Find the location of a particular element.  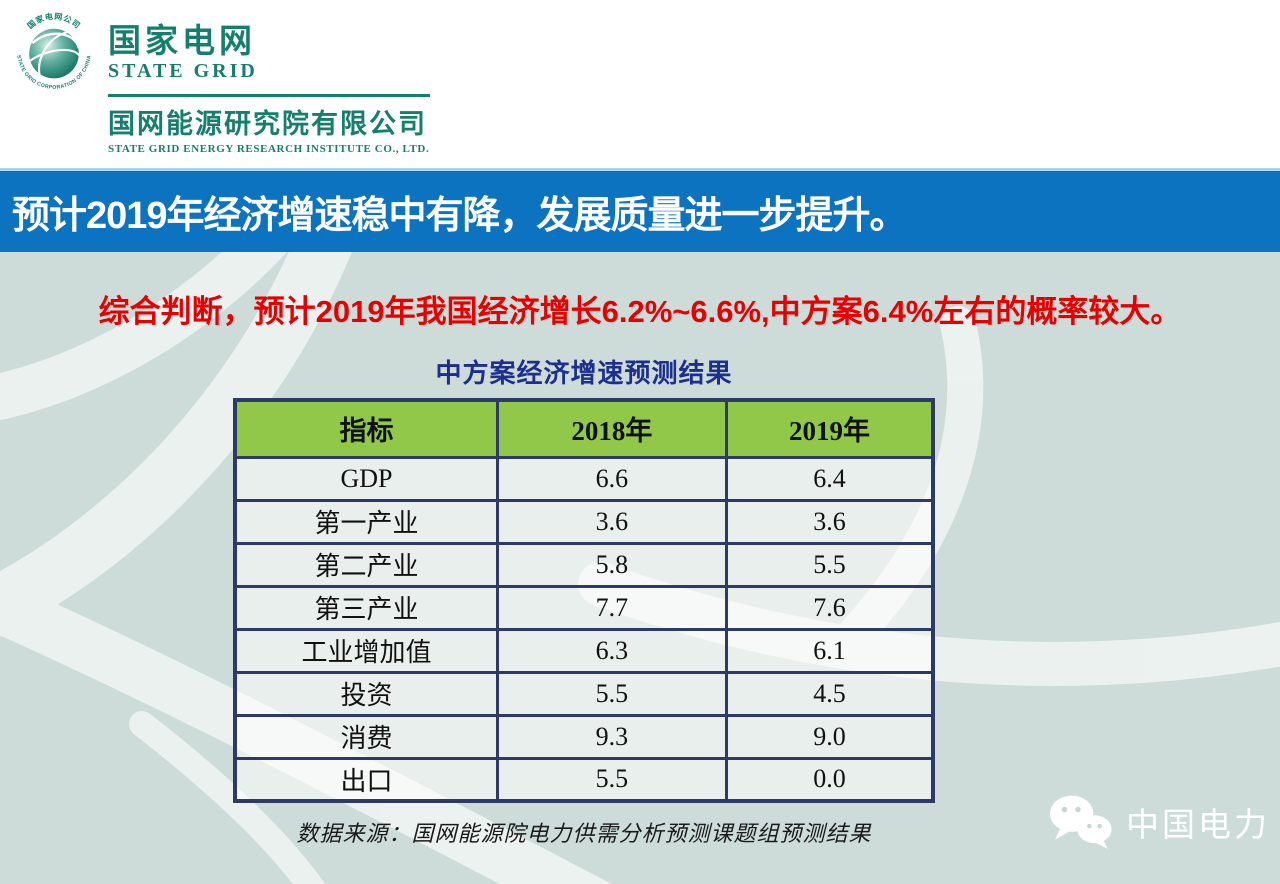

logo-zh-name: 国家电网 is located at coordinates (182, 40).